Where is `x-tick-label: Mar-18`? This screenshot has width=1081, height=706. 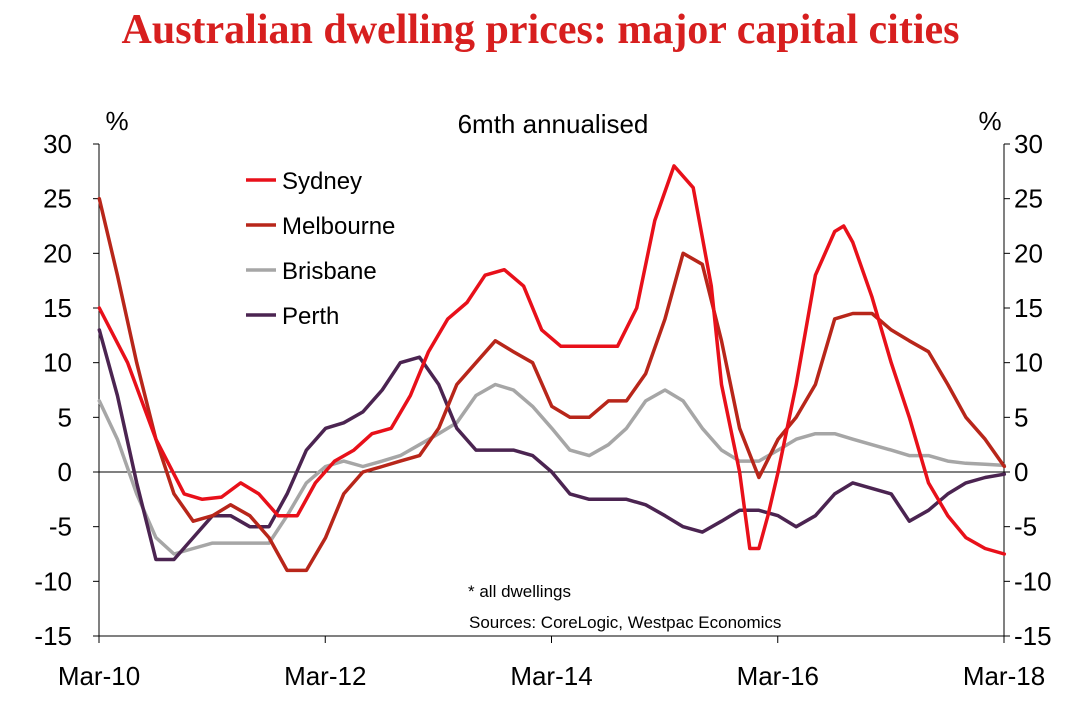
x-tick-label: Mar-18 is located at coordinates (1004, 676).